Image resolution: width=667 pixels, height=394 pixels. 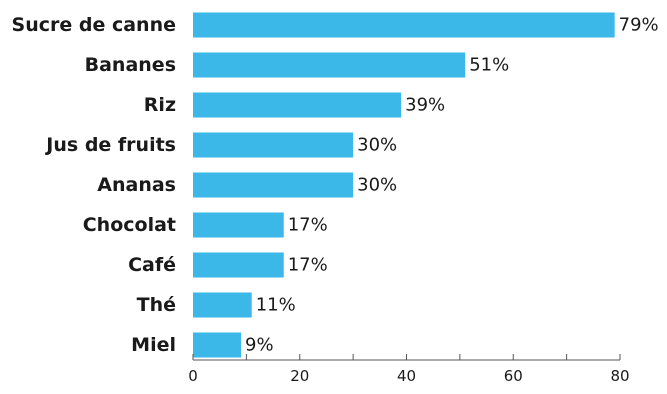 What do you see at coordinates (130, 65) in the screenshot?
I see `category-label: Bananes` at bounding box center [130, 65].